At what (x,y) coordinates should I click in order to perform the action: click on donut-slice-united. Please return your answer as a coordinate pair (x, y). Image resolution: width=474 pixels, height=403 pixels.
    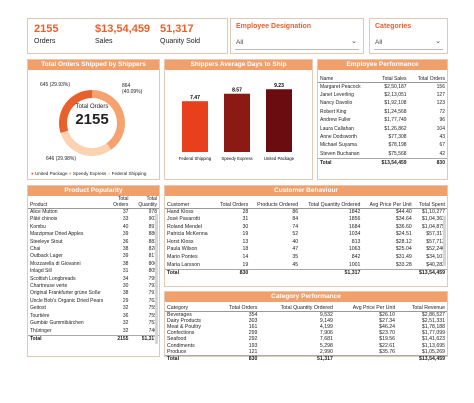
    Looking at the image, I should click on (75, 112).